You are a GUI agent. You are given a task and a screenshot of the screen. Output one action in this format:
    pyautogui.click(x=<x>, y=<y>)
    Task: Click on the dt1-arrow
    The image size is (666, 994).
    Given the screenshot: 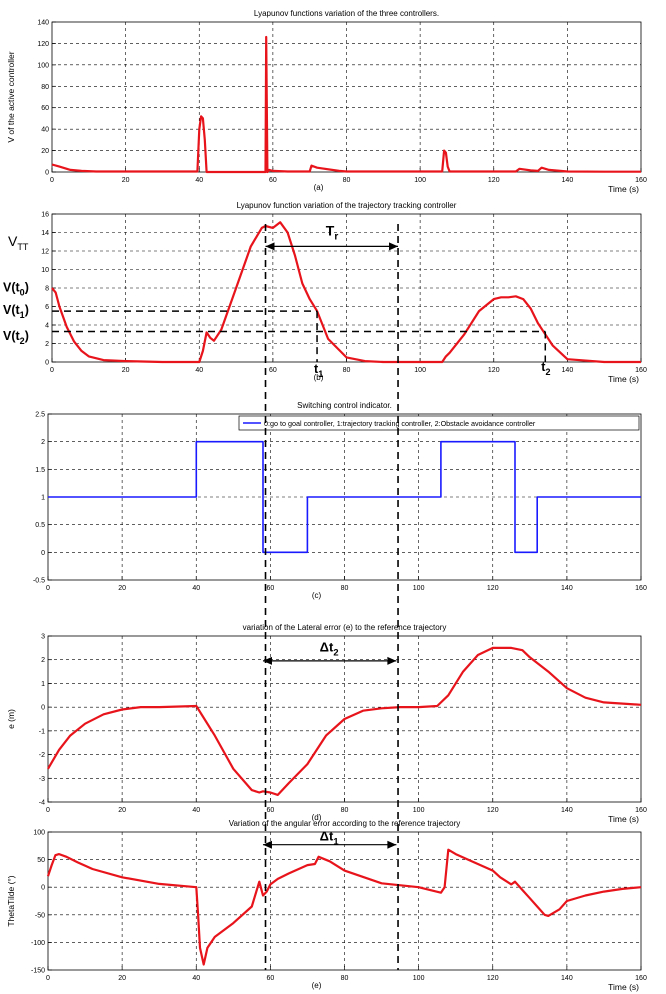 What is the action you would take?
    pyautogui.click(x=329, y=844)
    